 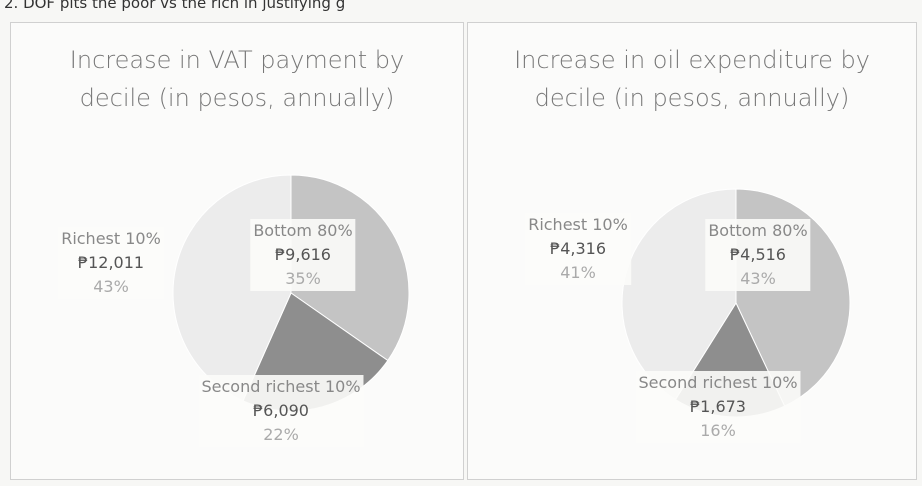 I want to click on value-label: ₱4,316, so click(x=578, y=248).